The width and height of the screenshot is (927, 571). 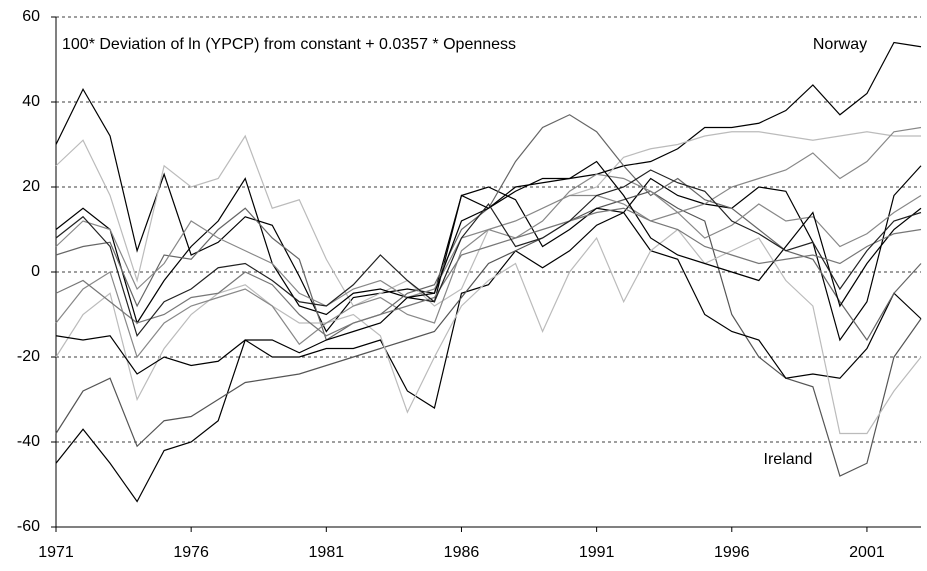 I want to click on y-tick-label: 60, so click(x=31, y=16).